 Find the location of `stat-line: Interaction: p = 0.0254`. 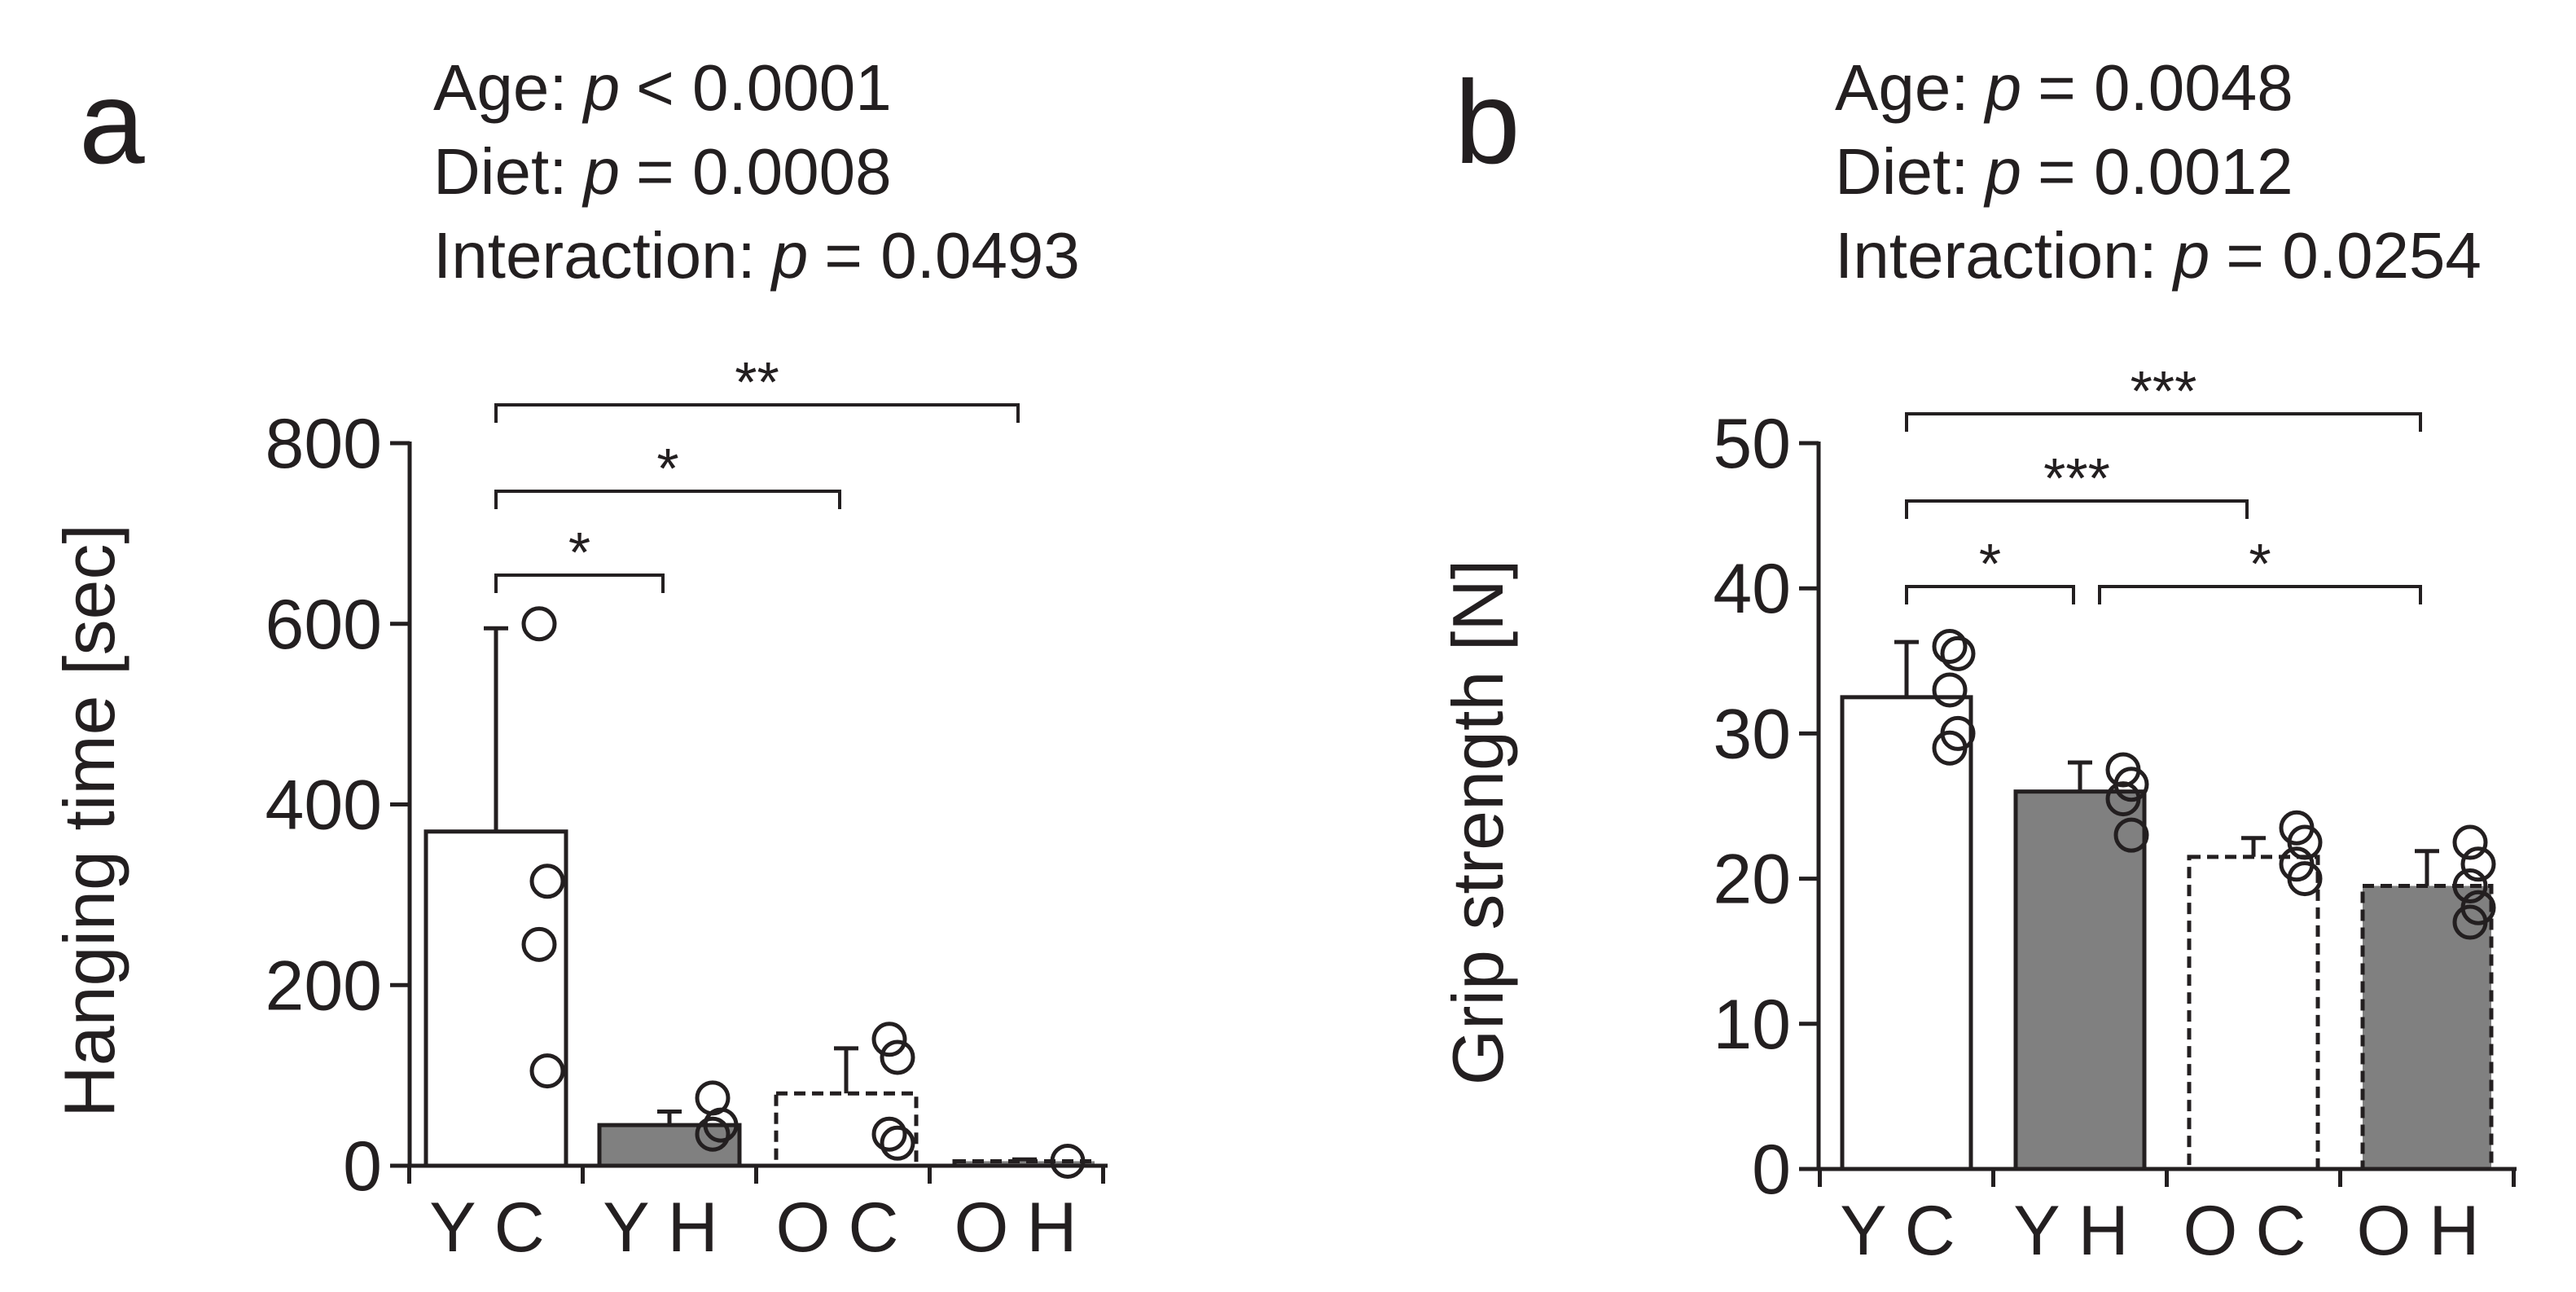

stat-line: Interaction: p = 0.0254 is located at coordinates (2158, 255).